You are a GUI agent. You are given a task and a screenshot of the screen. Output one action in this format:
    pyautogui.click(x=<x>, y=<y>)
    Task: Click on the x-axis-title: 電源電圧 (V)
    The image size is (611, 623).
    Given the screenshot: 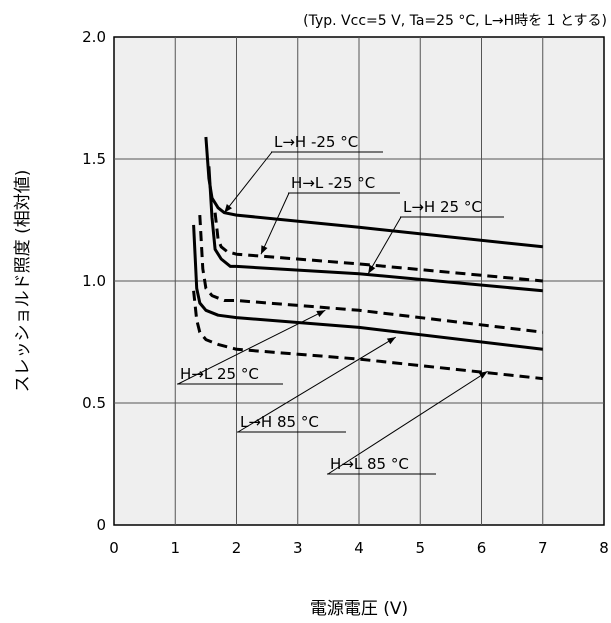 What is the action you would take?
    pyautogui.click(x=359, y=609)
    